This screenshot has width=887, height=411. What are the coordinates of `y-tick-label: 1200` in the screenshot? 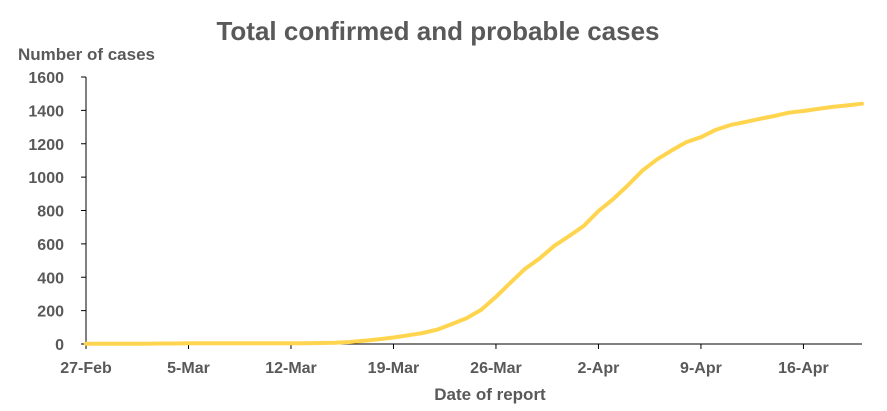 It's located at (46, 145).